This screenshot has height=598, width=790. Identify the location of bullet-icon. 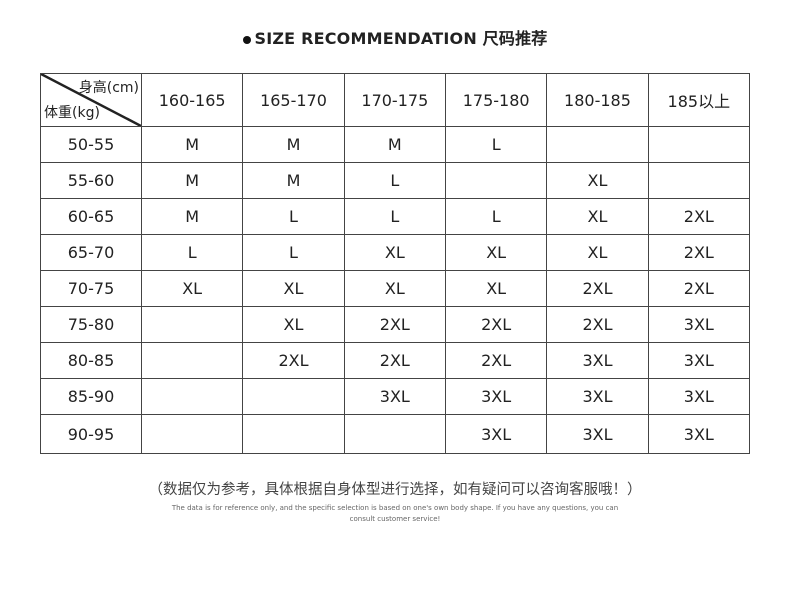
(246, 39).